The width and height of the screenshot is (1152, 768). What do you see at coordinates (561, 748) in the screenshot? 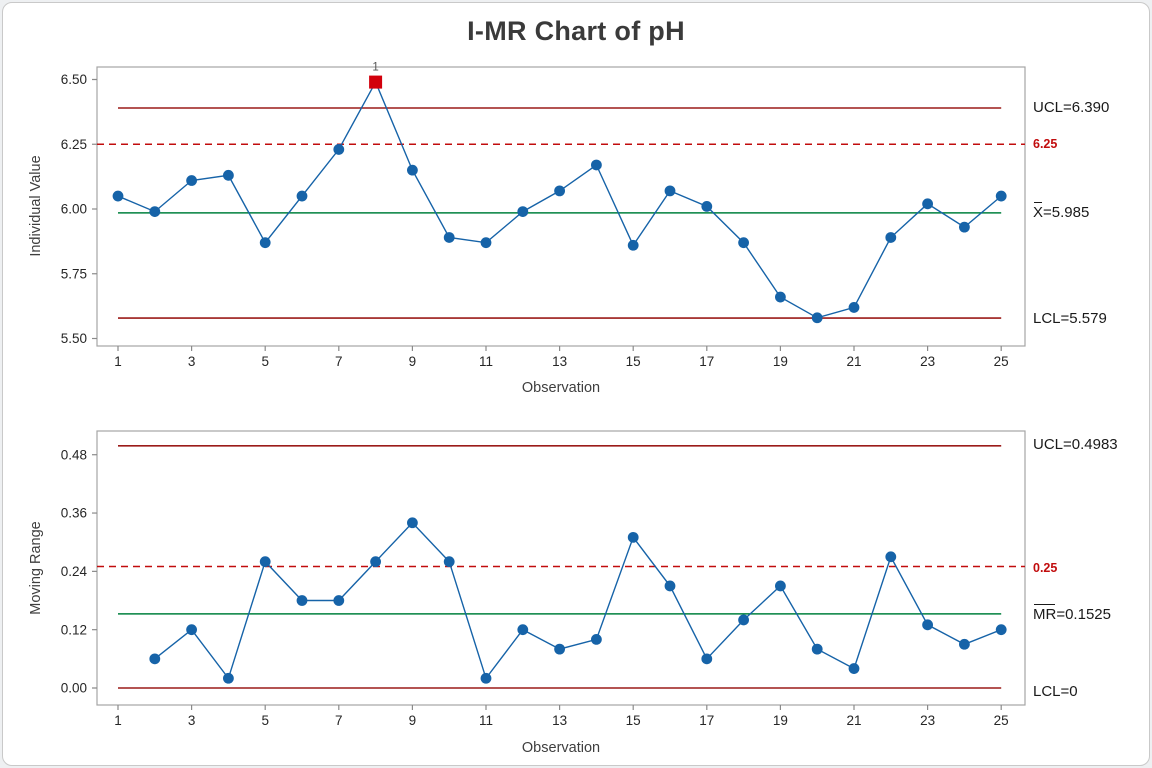
I see `x-axis-title-moving-range: Observation` at bounding box center [561, 748].